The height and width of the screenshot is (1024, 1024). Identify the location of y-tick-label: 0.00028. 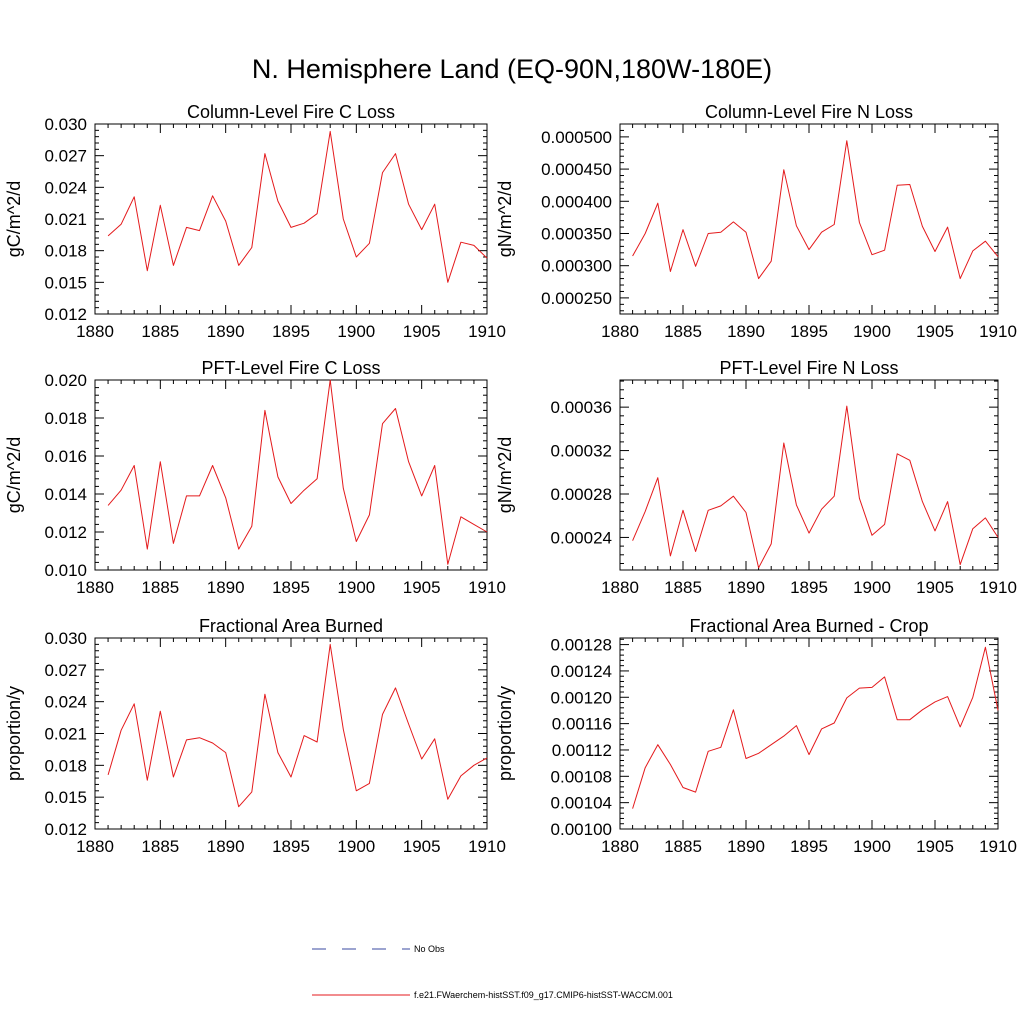
(581, 494).